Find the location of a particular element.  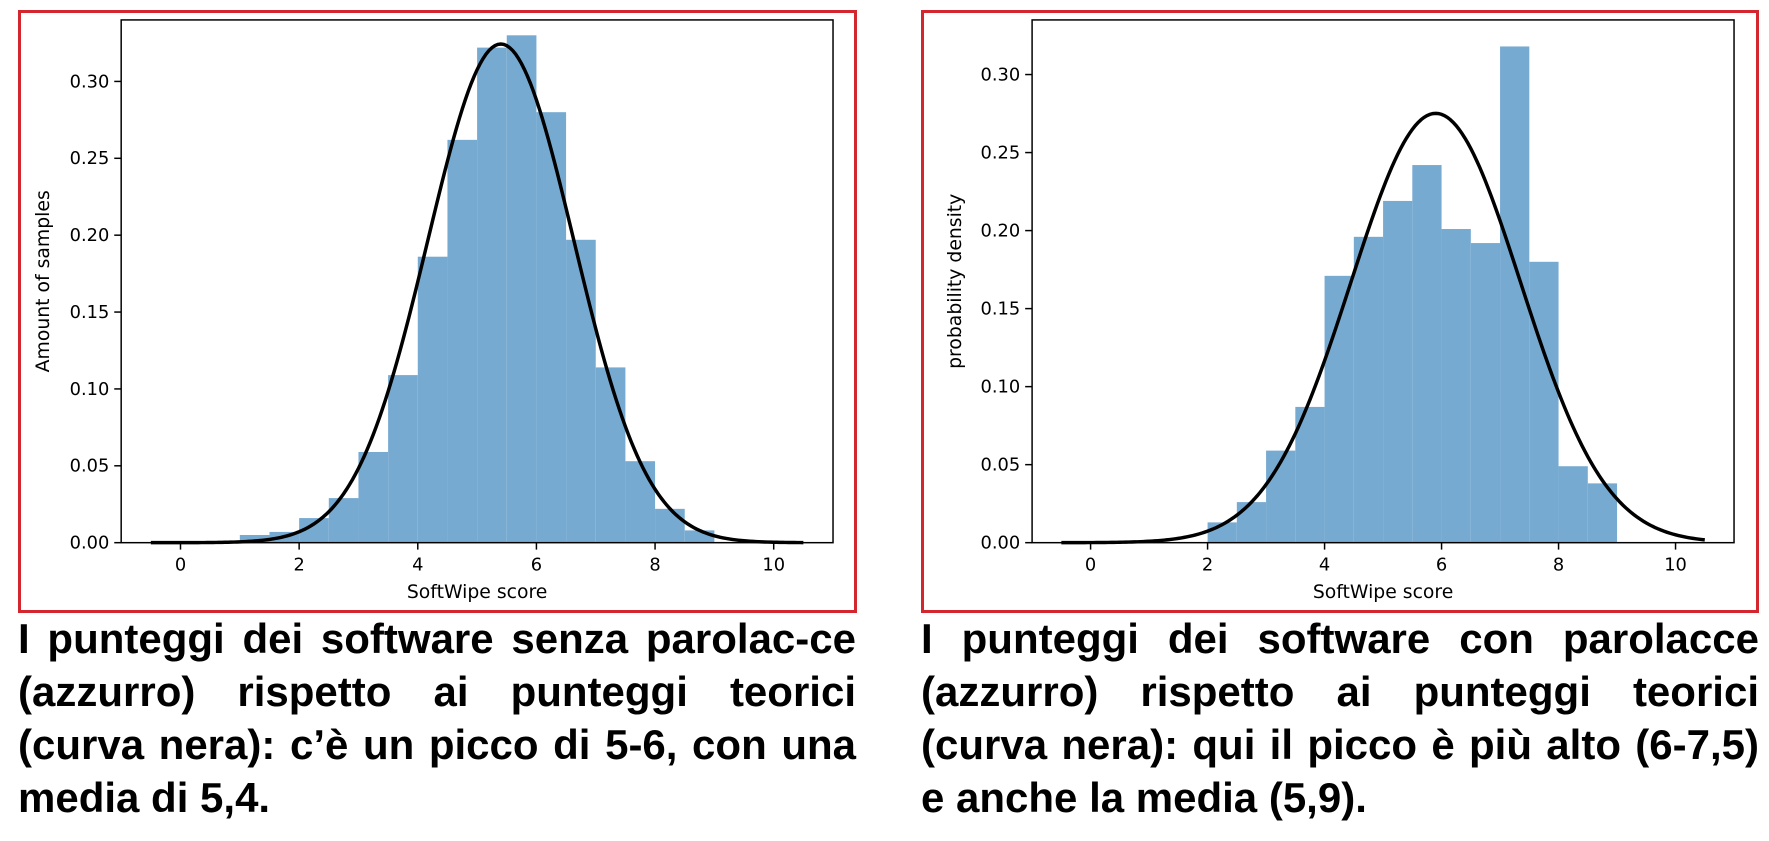

y-axis-label: probability density is located at coordinates (955, 281).